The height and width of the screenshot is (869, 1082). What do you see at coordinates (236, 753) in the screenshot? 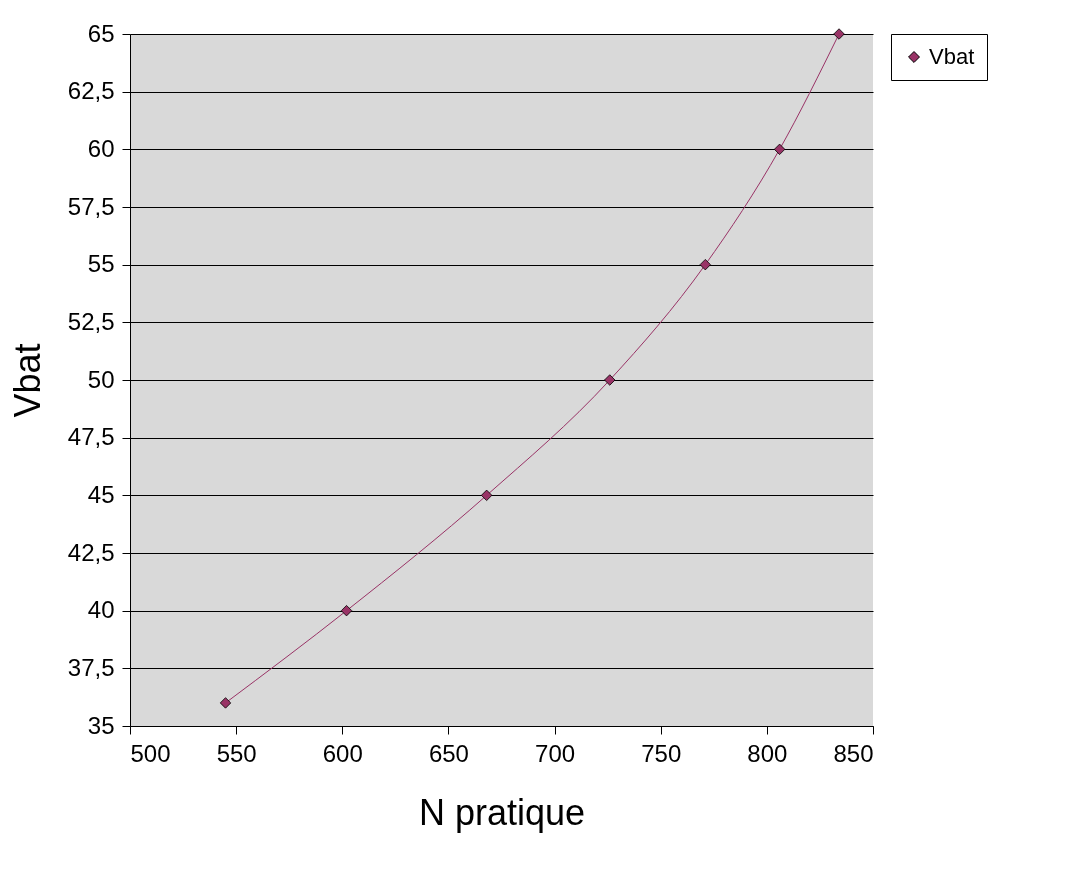
I see `x-tick-label: 550` at bounding box center [236, 753].